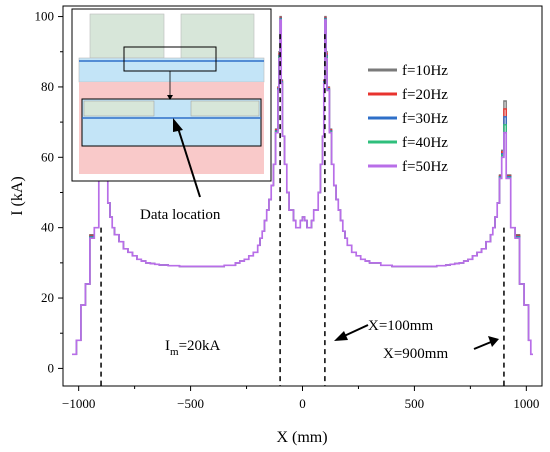  What do you see at coordinates (174, 352) in the screenshot?
I see `im-subscript: m` at bounding box center [174, 352].